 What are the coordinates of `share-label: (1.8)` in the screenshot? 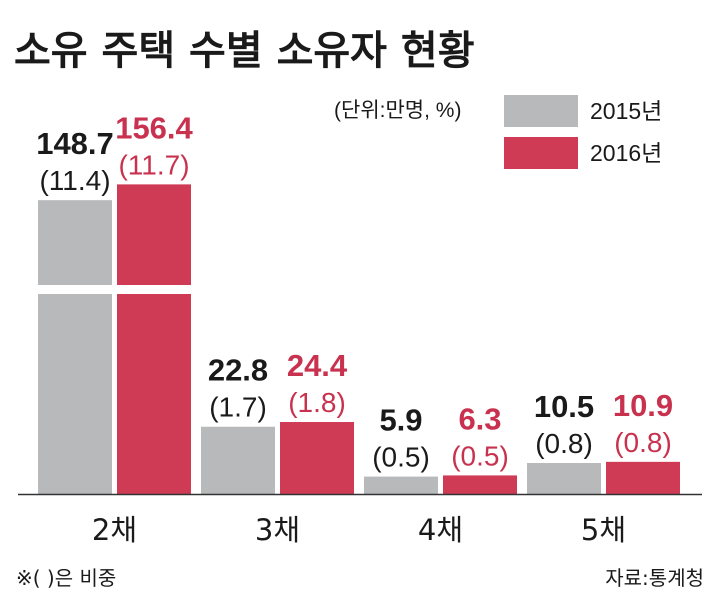 It's located at (317, 402).